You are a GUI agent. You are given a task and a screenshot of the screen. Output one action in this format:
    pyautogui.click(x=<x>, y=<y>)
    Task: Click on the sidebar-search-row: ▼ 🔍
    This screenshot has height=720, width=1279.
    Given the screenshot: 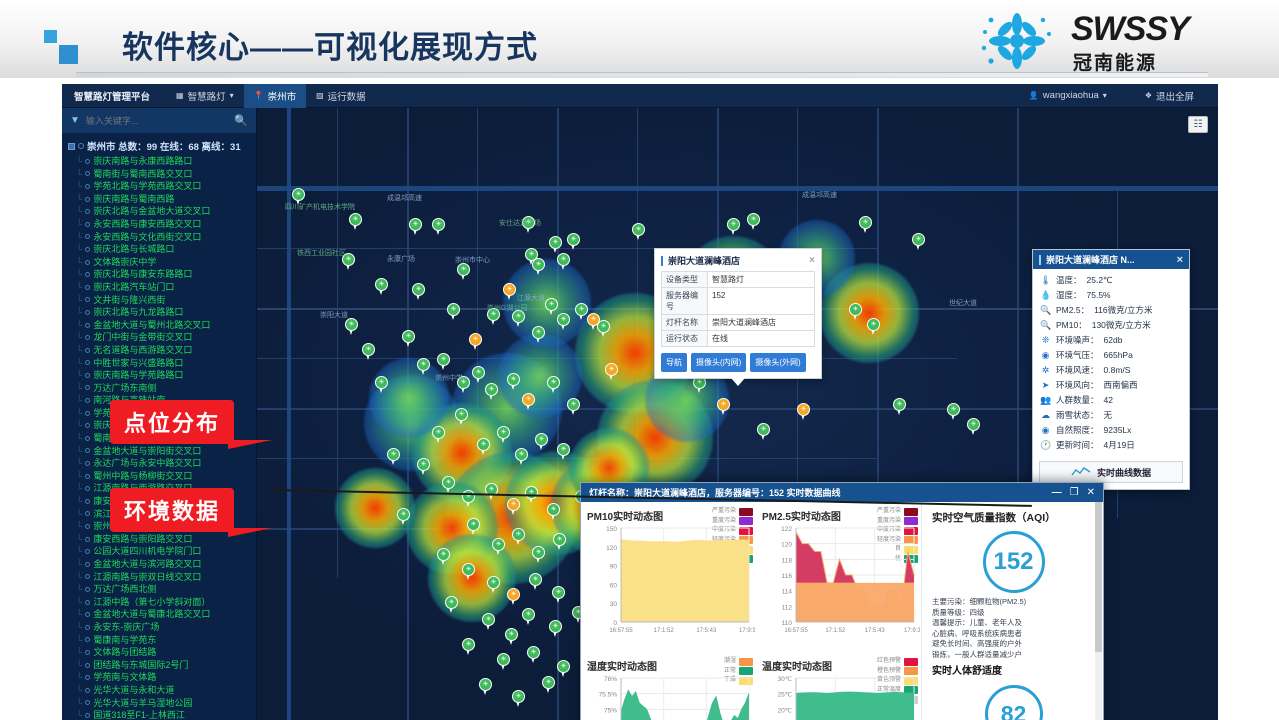 What is the action you would take?
    pyautogui.click(x=159, y=121)
    